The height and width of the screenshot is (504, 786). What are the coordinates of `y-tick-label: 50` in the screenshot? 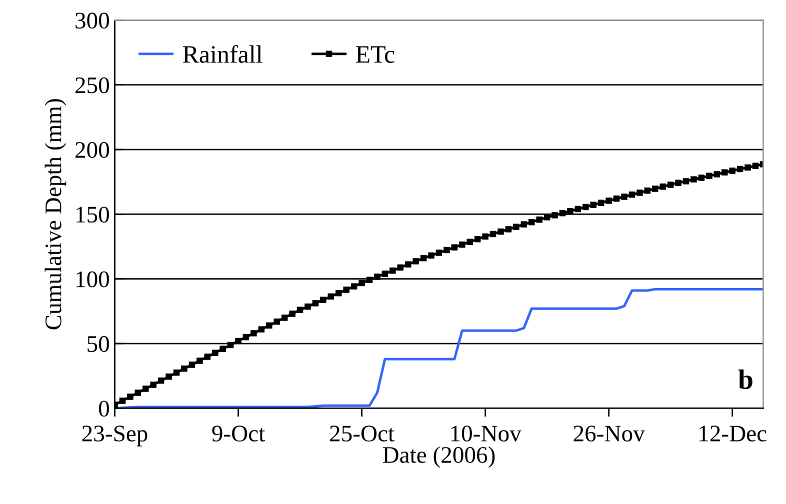 It's located at (98, 344).